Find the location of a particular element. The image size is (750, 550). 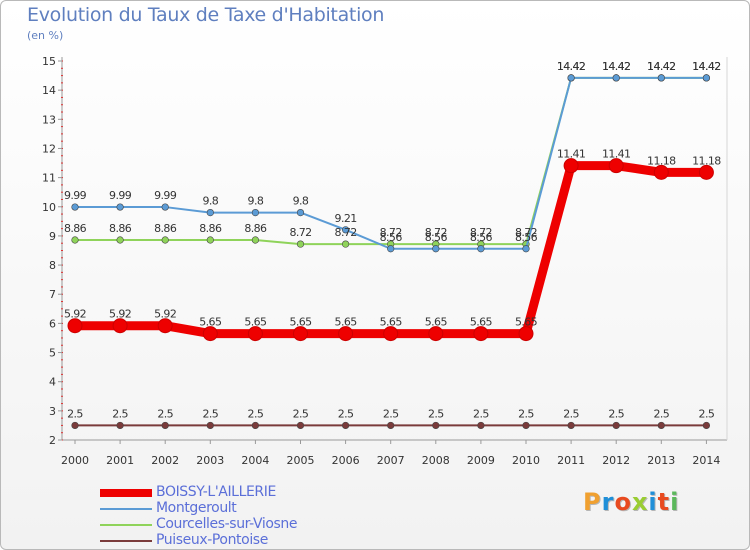

x-tick-label: 2005 is located at coordinates (301, 460).